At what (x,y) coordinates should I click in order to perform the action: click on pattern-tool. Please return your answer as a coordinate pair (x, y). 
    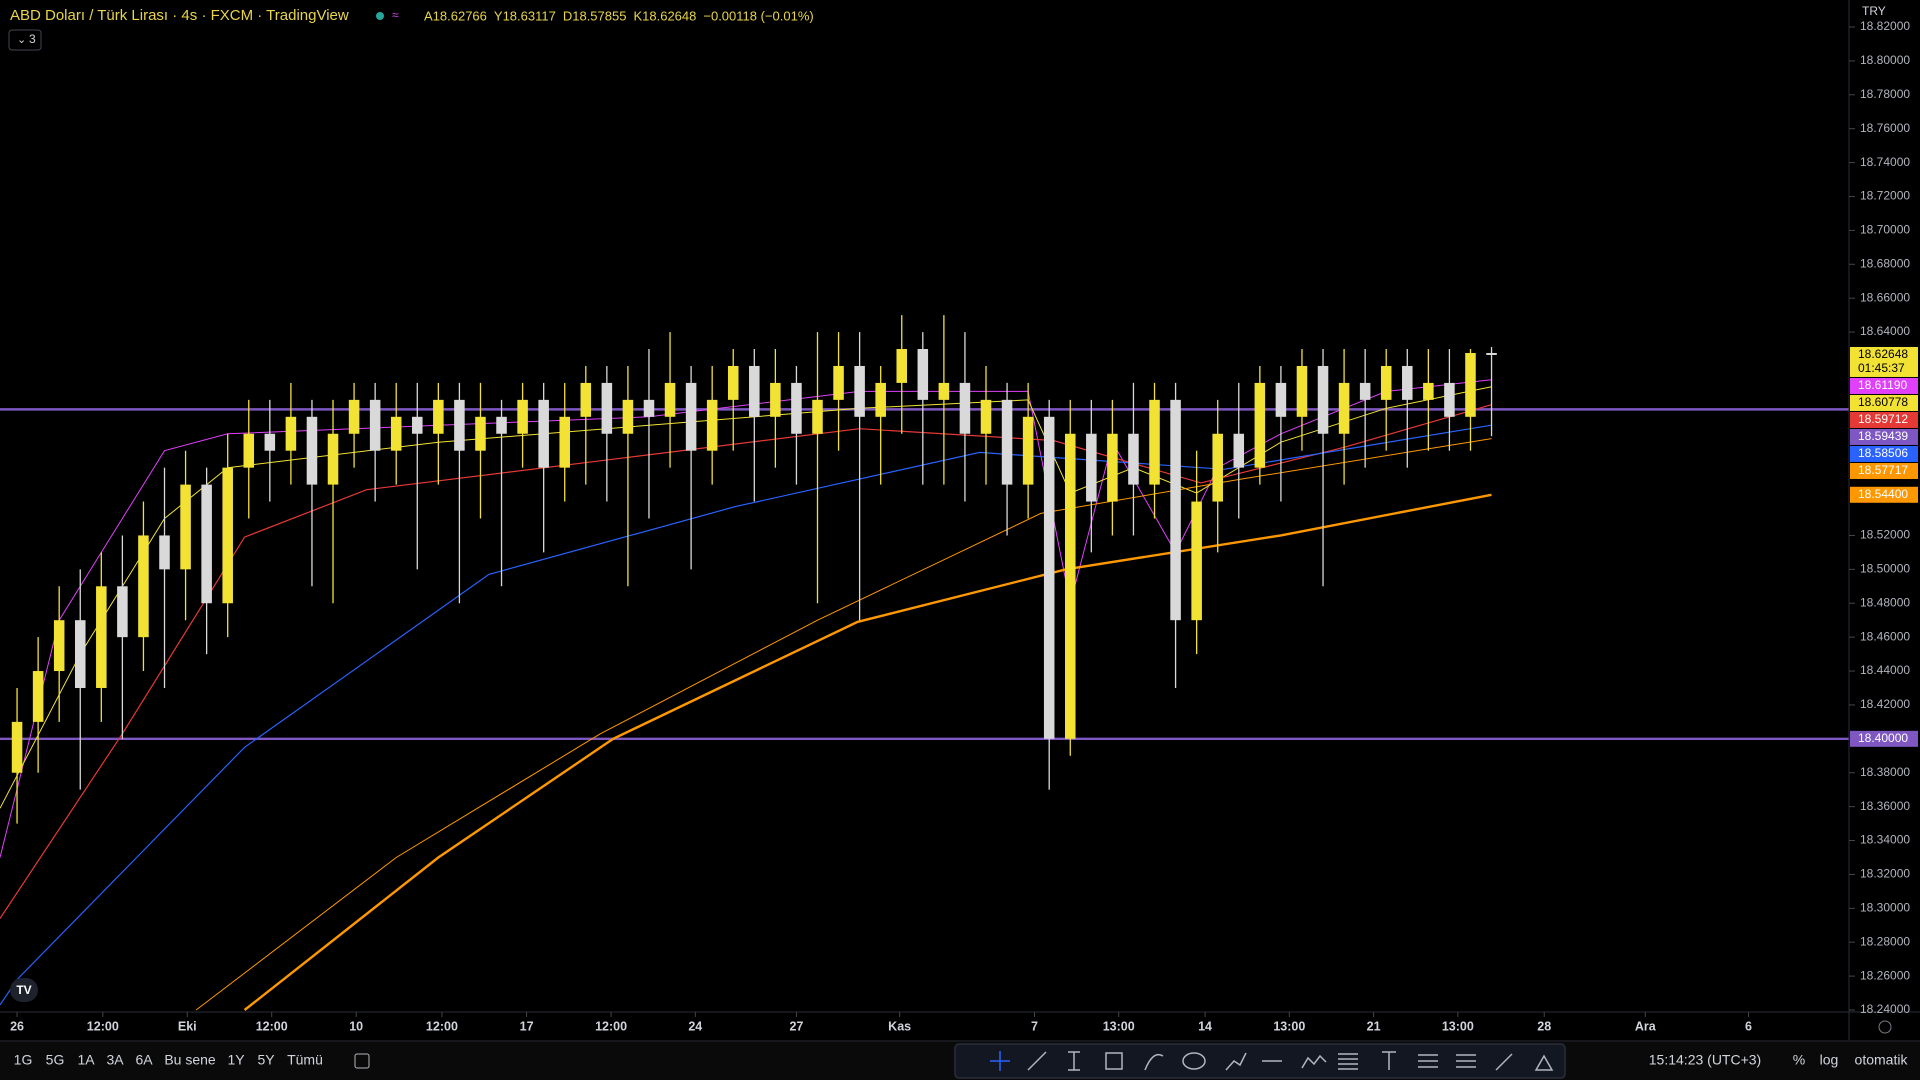
    Looking at the image, I should click on (1314, 1061).